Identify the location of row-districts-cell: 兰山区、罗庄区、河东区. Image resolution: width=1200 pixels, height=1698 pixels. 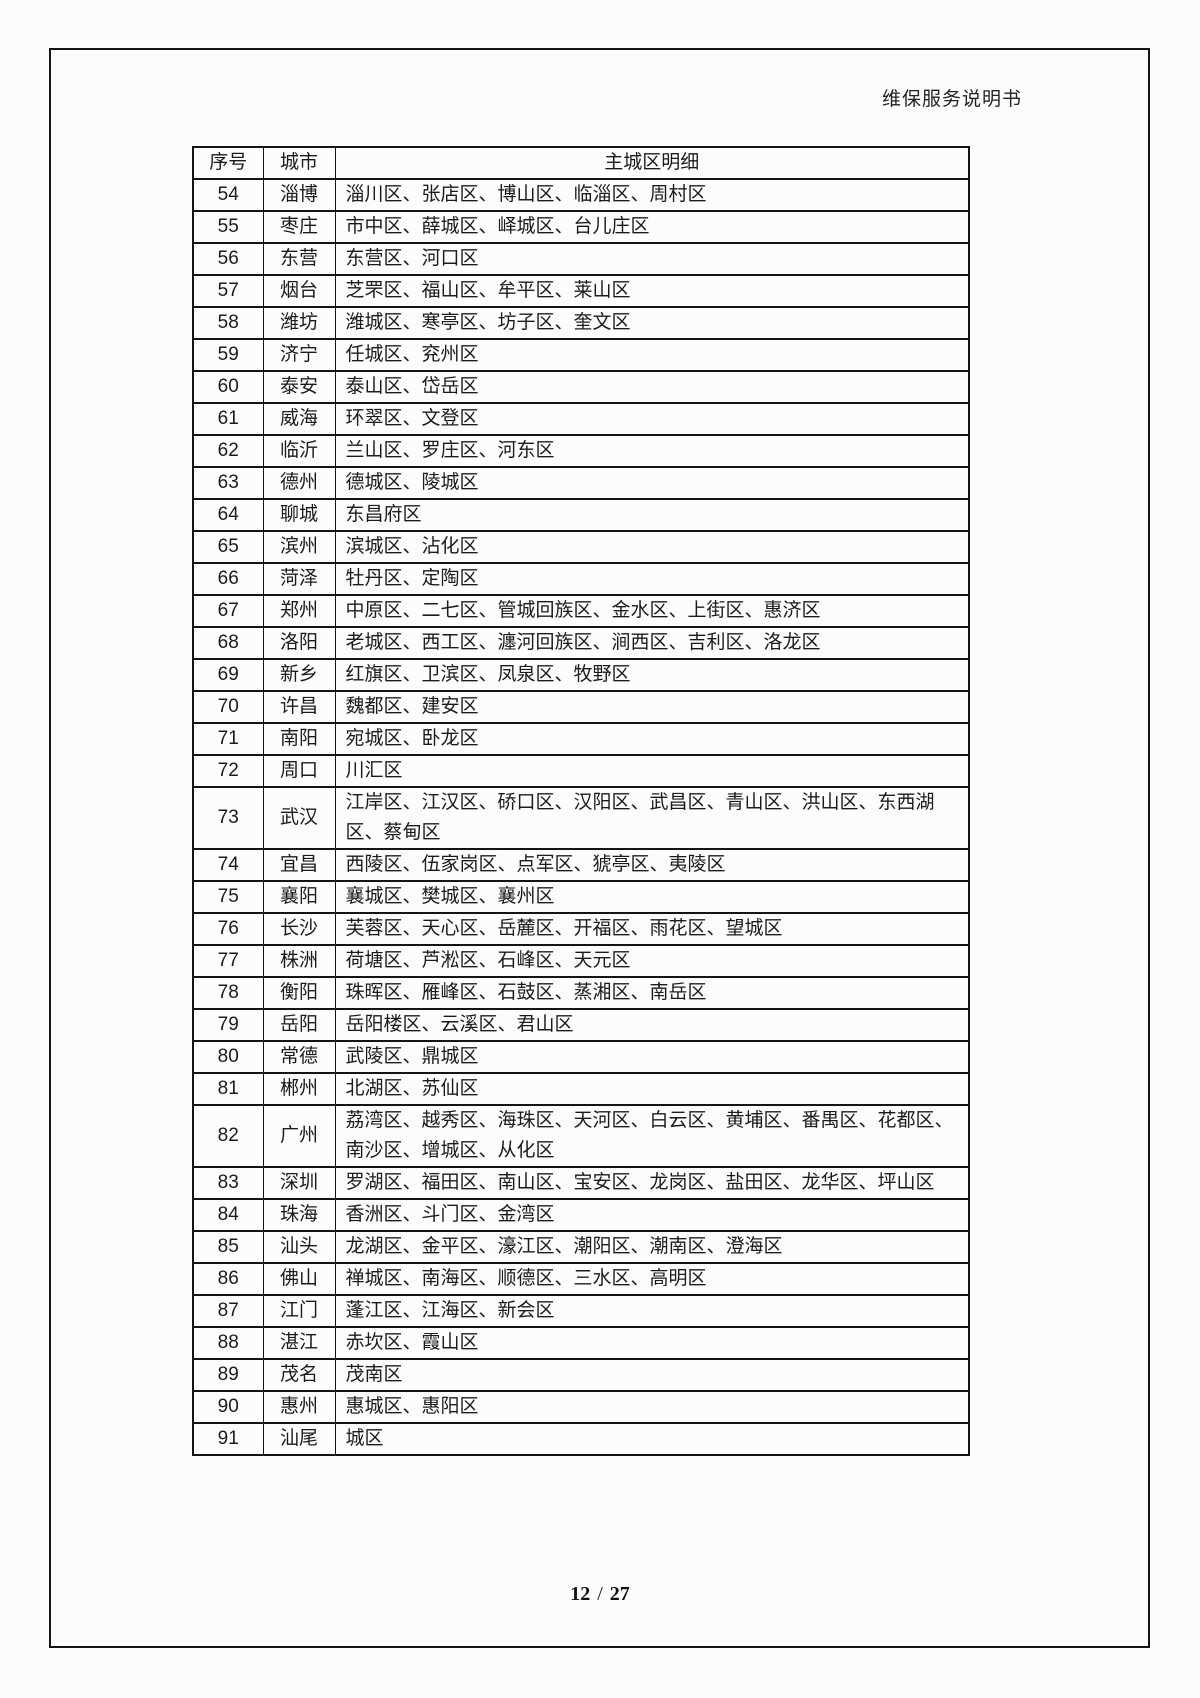
(652, 451).